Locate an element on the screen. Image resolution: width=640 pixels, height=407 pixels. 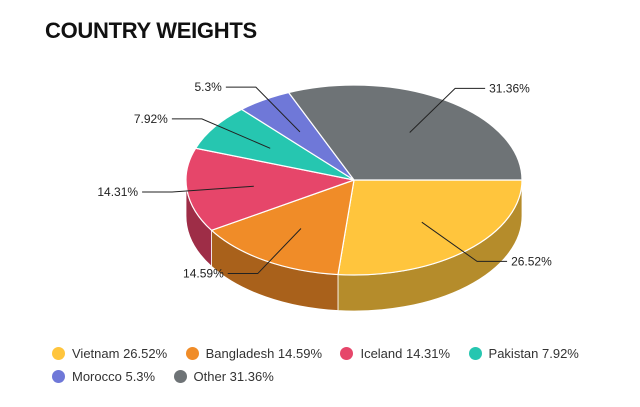
callout-line-vietnam is located at coordinates (464, 241).